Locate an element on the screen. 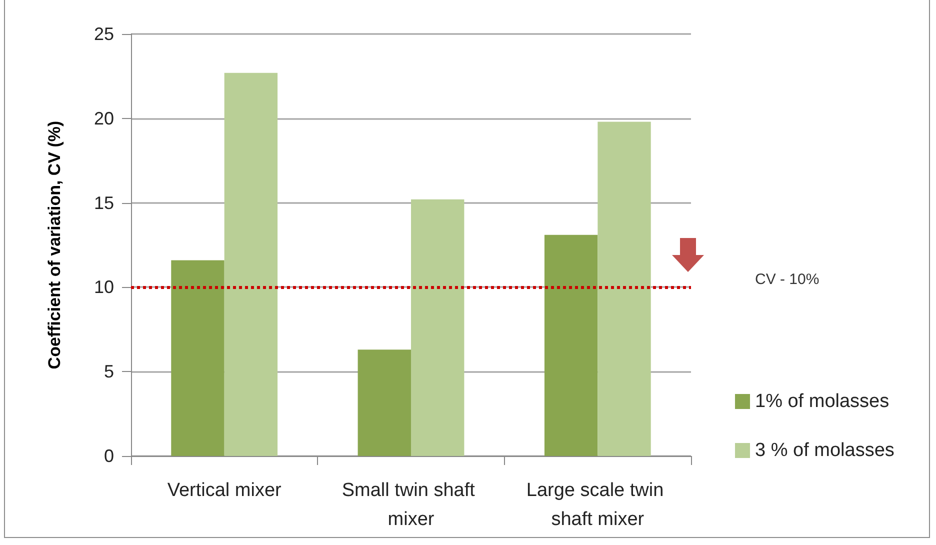 This screenshot has width=936, height=545. x-tick-label: Large scale twin shaft mixer is located at coordinates (597, 505).